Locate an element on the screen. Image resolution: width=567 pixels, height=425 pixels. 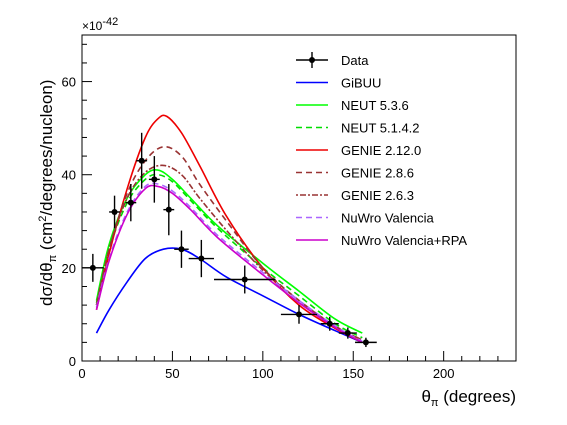
legend-marker is located at coordinates (312, 60).